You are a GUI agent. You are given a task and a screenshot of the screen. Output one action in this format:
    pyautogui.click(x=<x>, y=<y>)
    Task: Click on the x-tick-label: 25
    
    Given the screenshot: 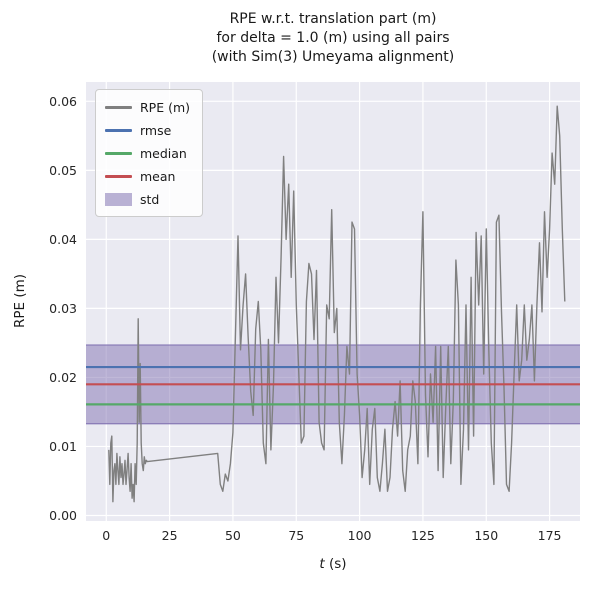 What is the action you would take?
    pyautogui.click(x=170, y=535)
    